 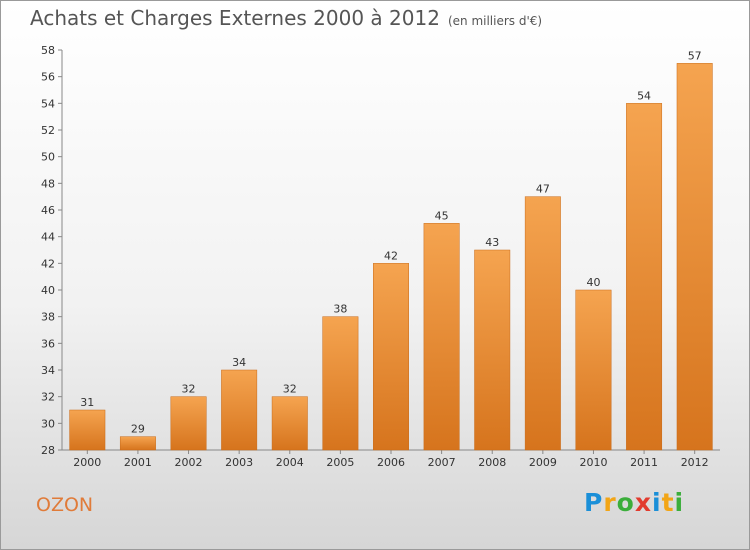 I want to click on proxiti-logo: Proxiti, so click(x=634, y=502).